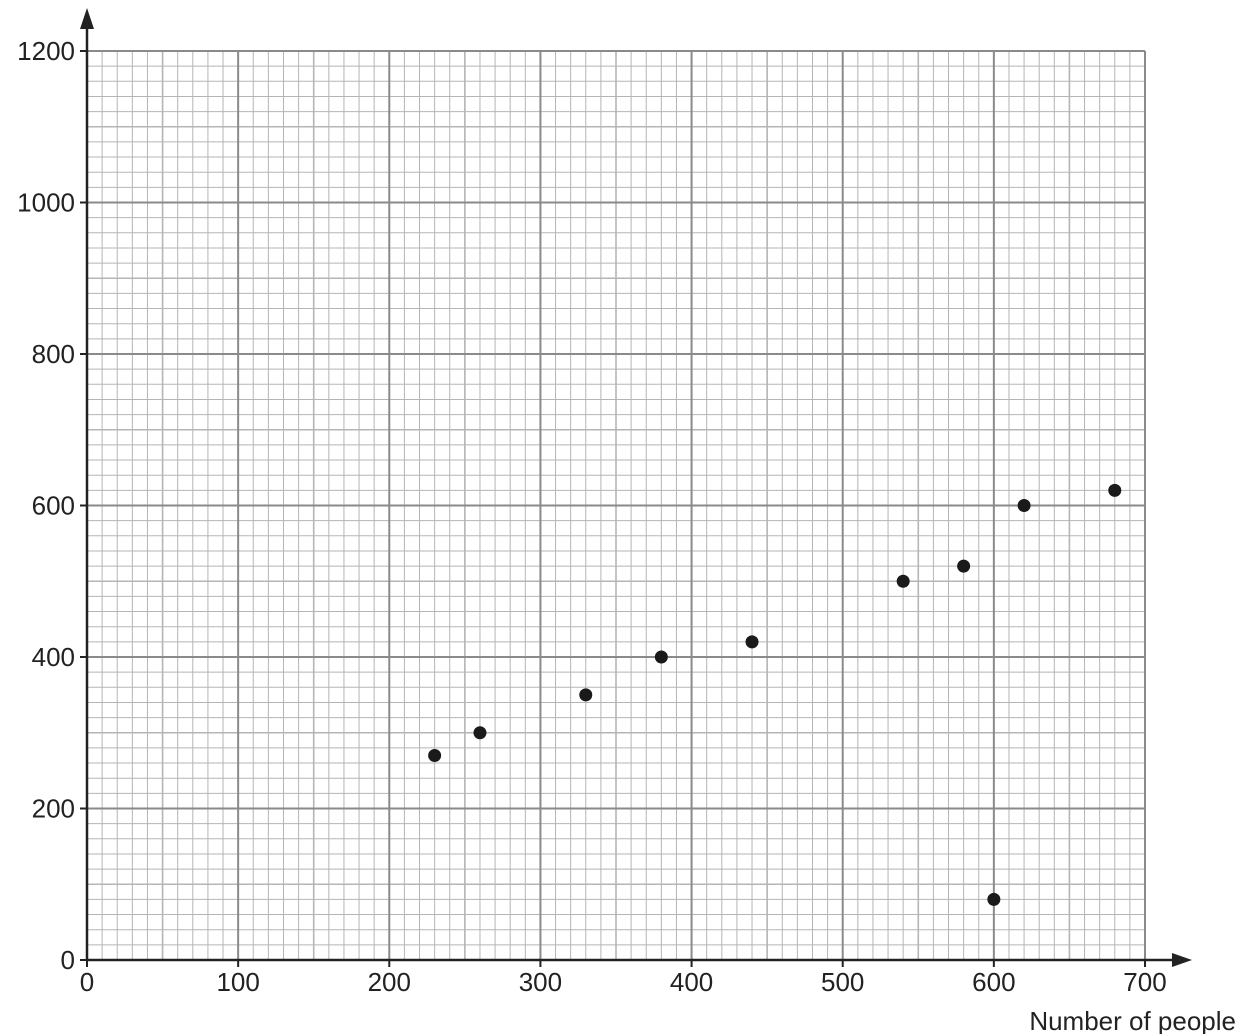 The height and width of the screenshot is (1034, 1240). I want to click on y-tick-label: 600, so click(53, 506).